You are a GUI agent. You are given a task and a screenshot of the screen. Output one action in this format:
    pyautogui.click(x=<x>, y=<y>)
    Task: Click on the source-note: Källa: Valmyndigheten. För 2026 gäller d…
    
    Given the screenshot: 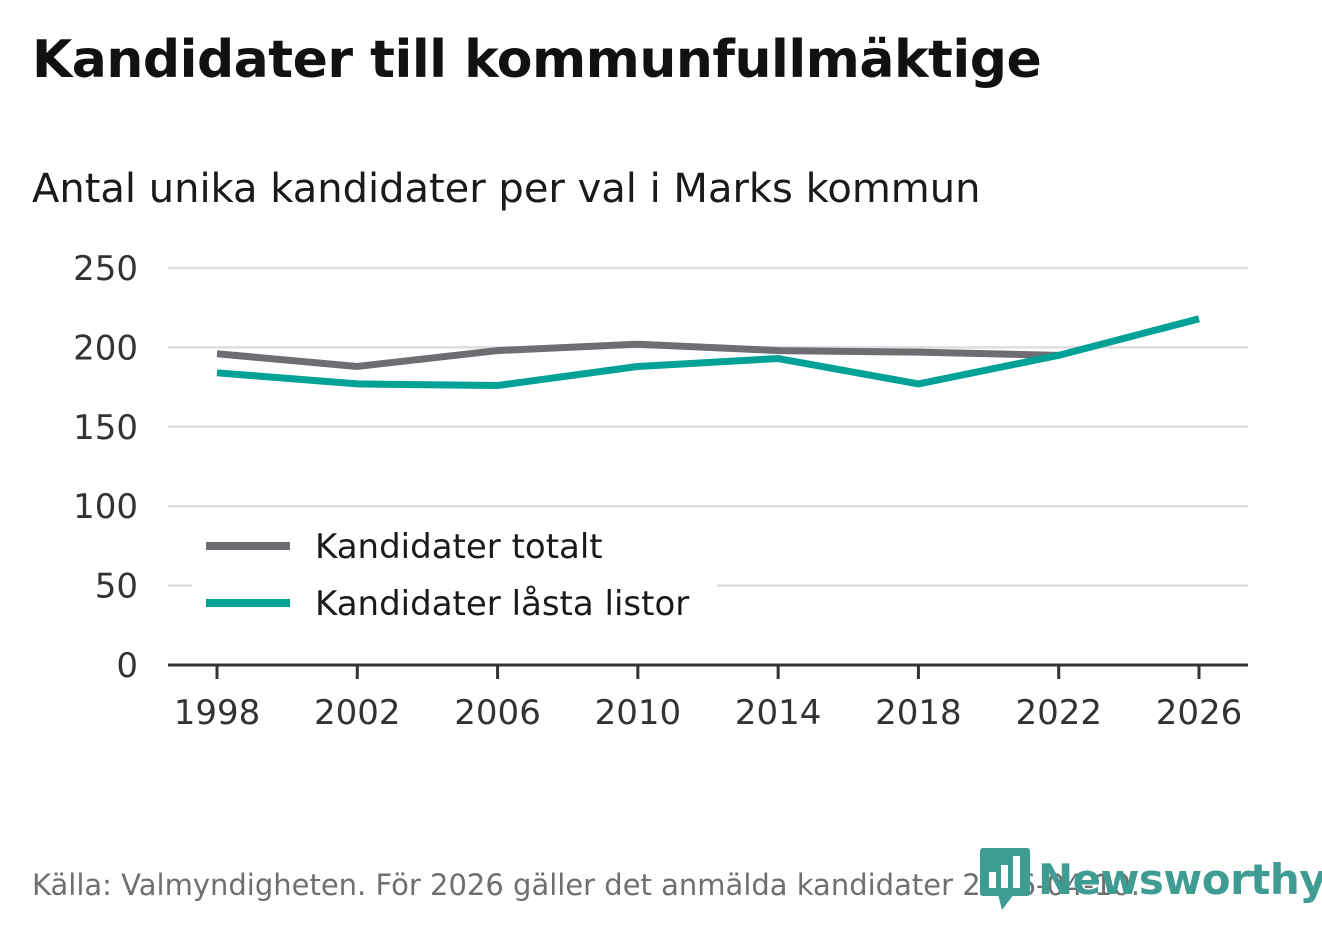 What is the action you would take?
    pyautogui.click(x=586, y=885)
    